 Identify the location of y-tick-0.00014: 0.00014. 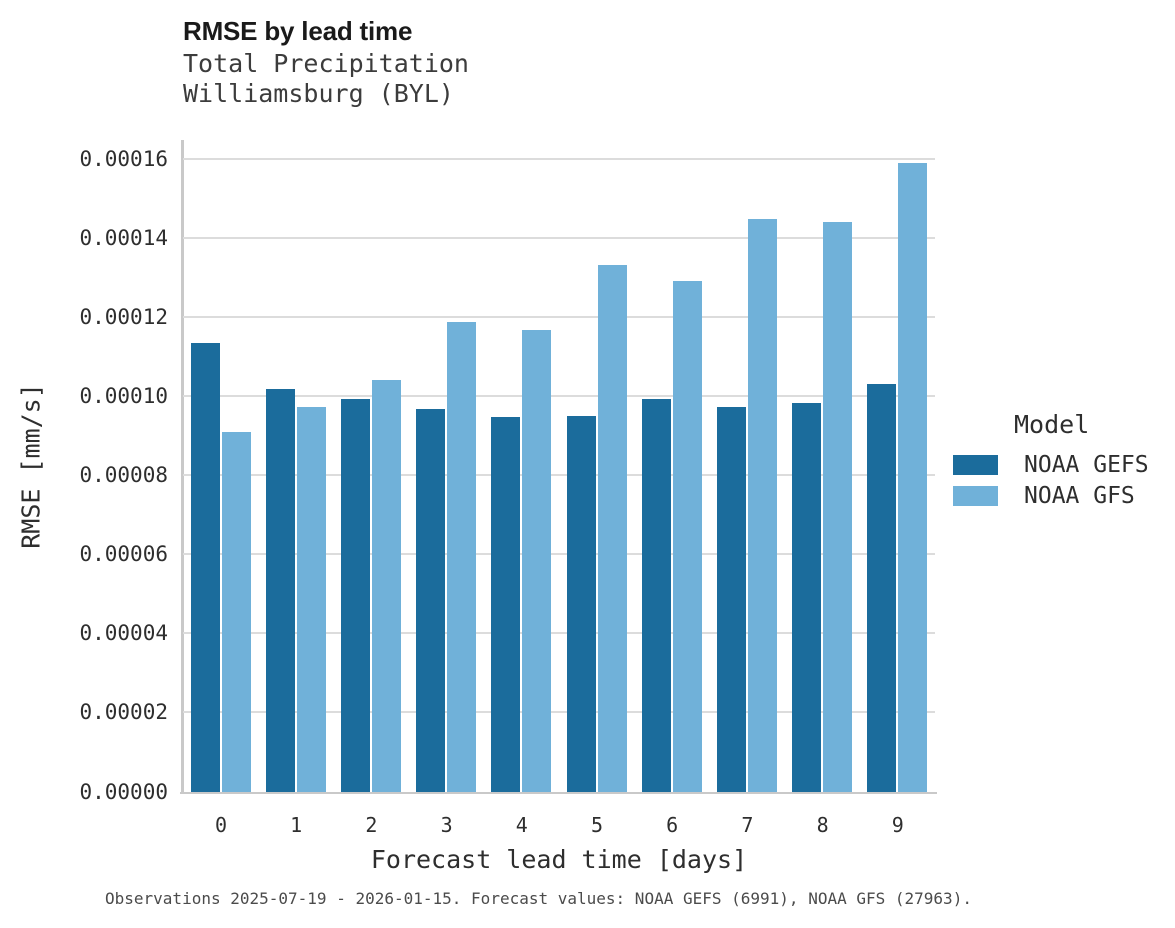
(123, 237).